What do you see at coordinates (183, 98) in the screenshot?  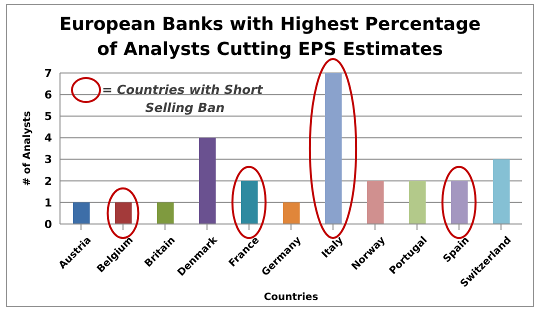 I see `annotation: = Countries with Short Selling Ban` at bounding box center [183, 98].